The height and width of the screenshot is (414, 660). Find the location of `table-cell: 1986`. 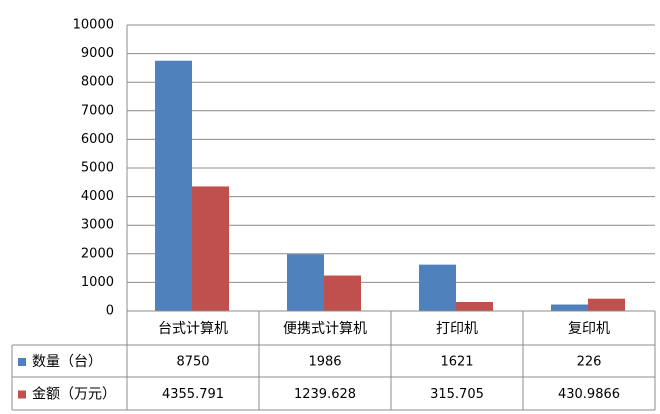

table-cell: 1986 is located at coordinates (324, 362).